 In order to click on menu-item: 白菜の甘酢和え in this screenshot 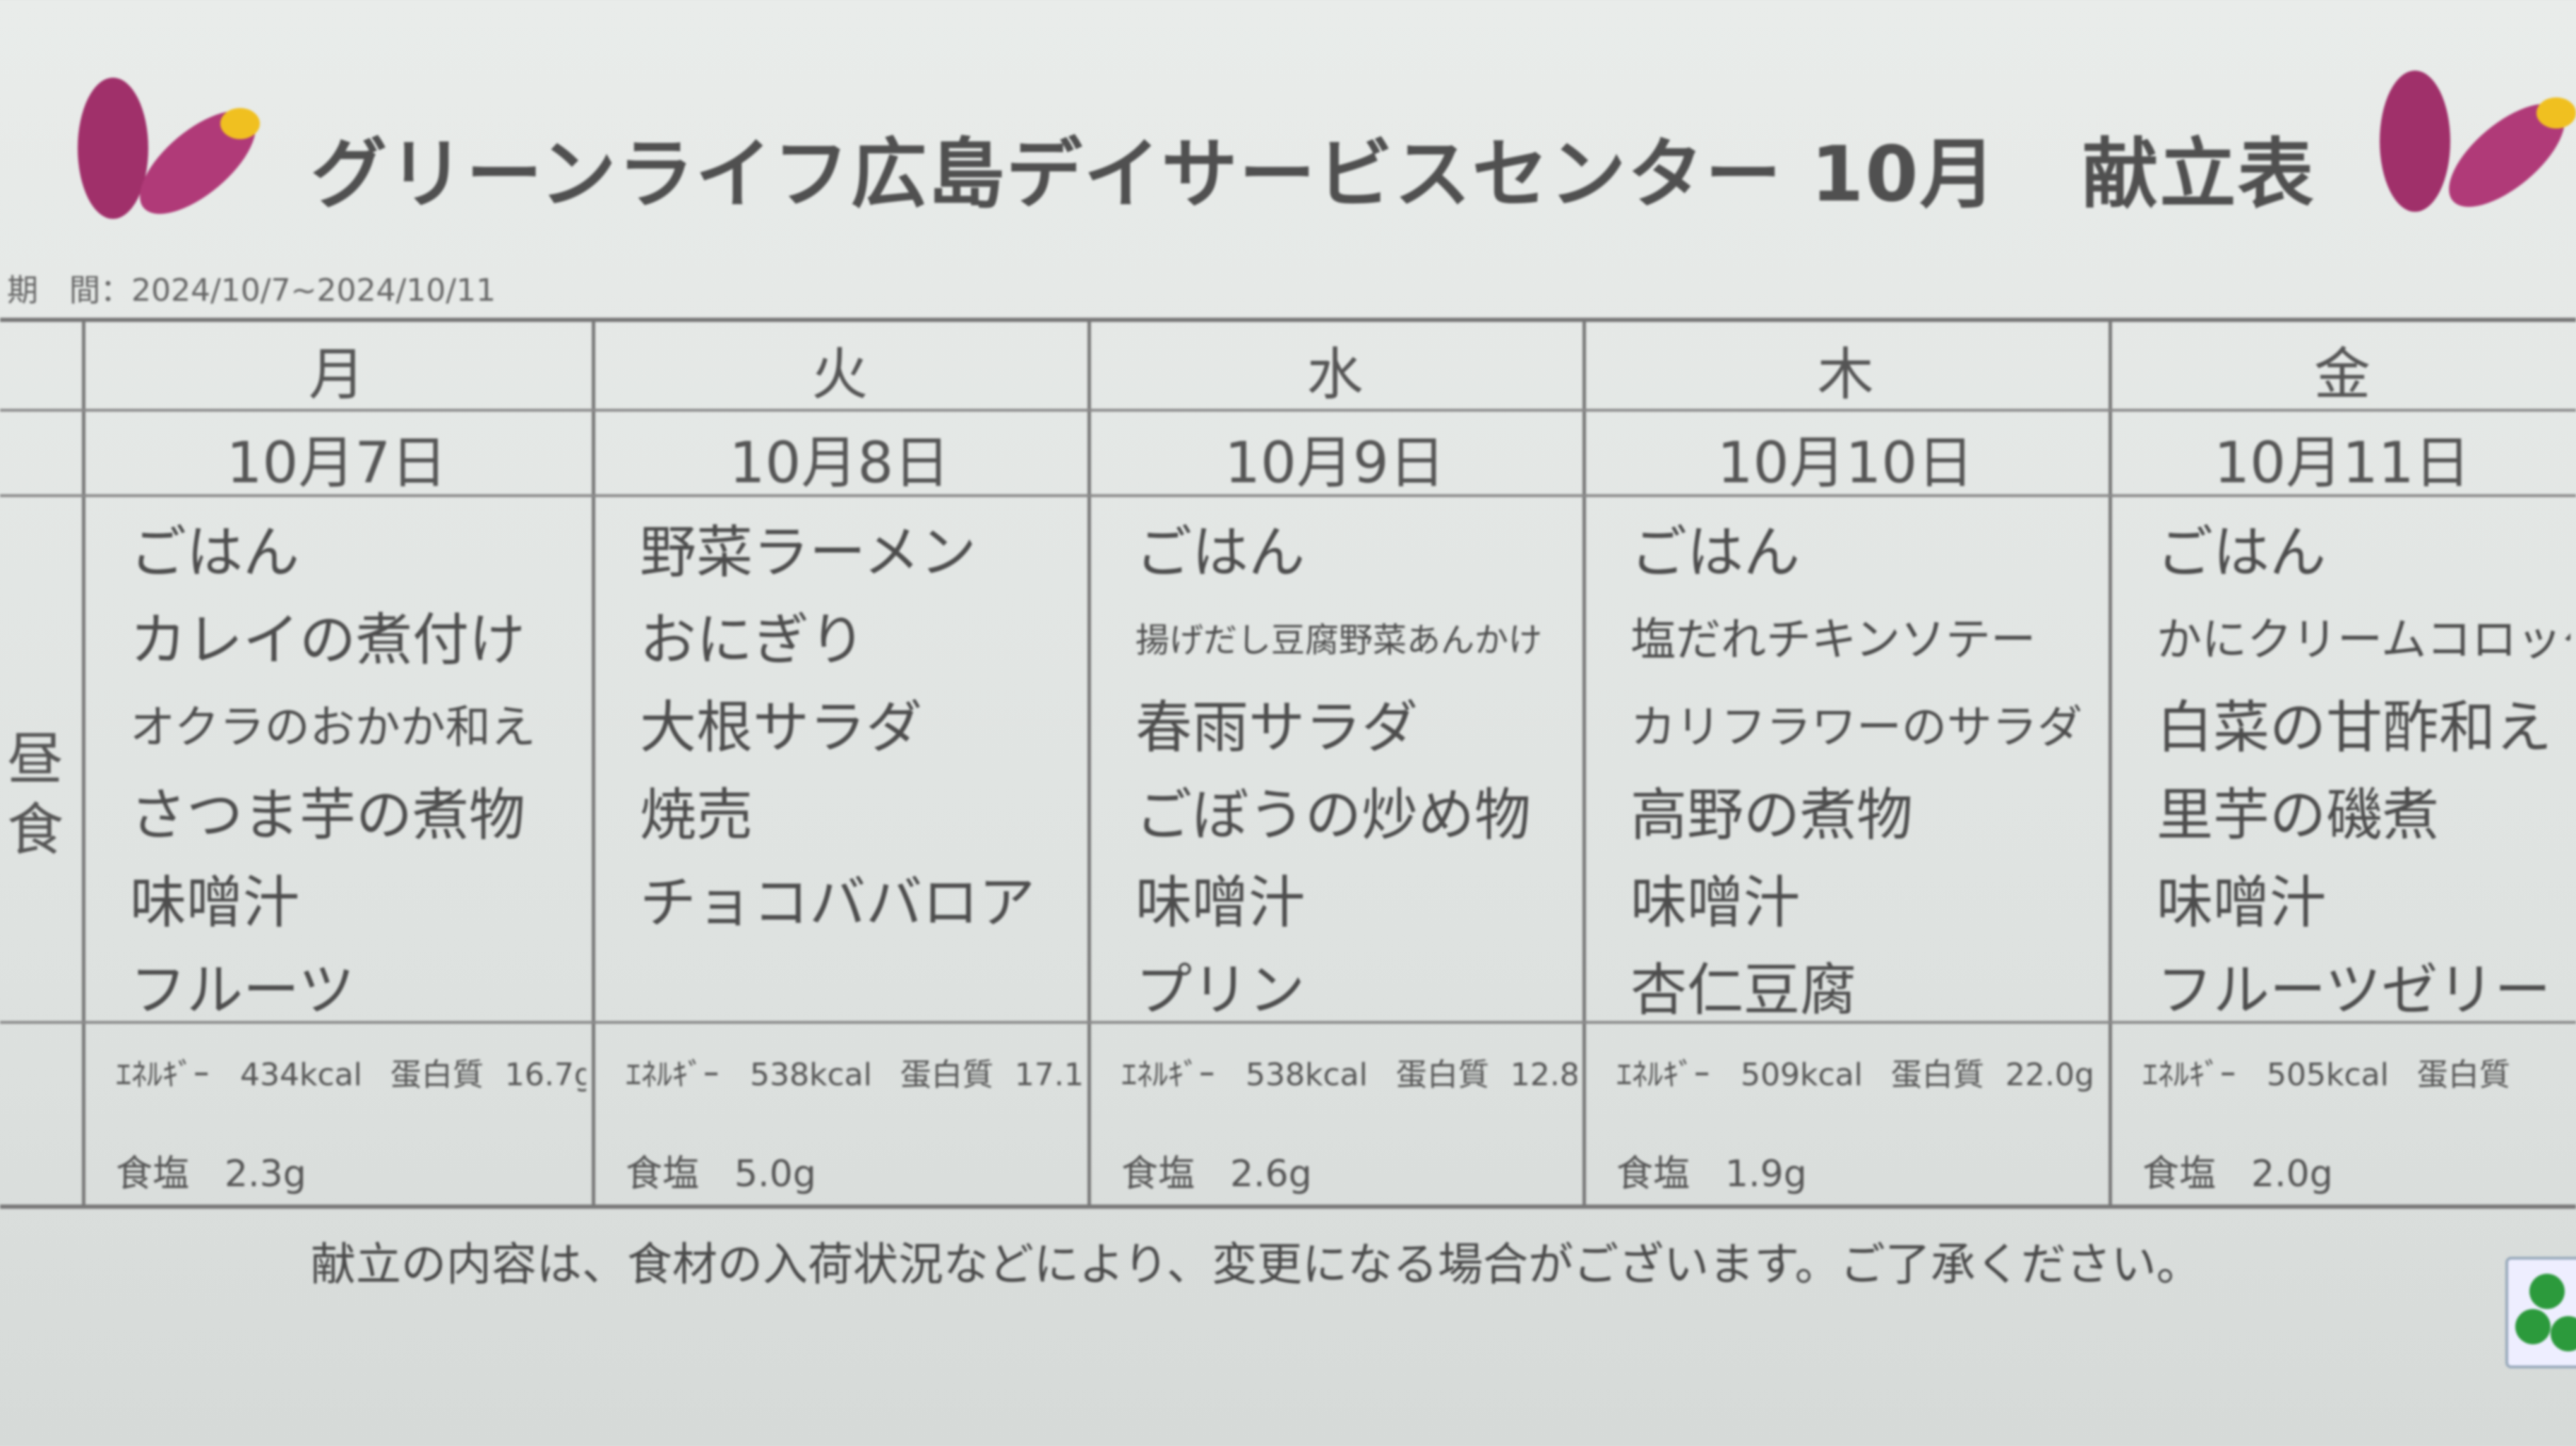, I will do `click(2354, 727)`.